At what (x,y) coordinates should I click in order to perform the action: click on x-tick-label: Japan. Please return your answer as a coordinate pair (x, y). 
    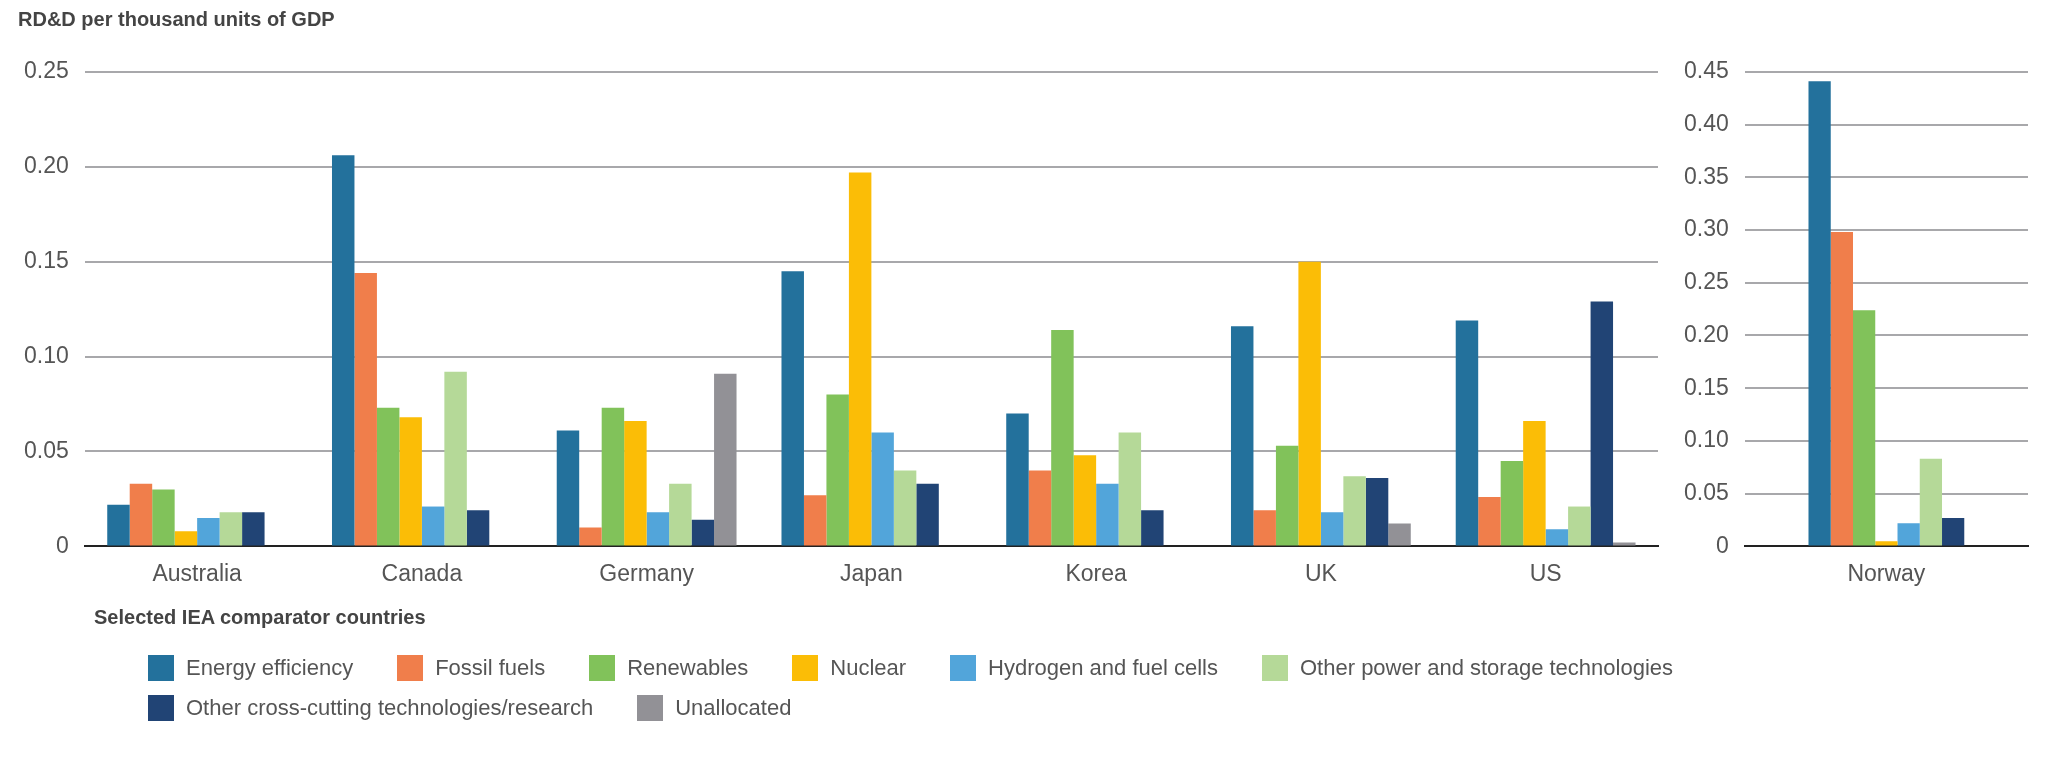
    Looking at the image, I should click on (871, 572).